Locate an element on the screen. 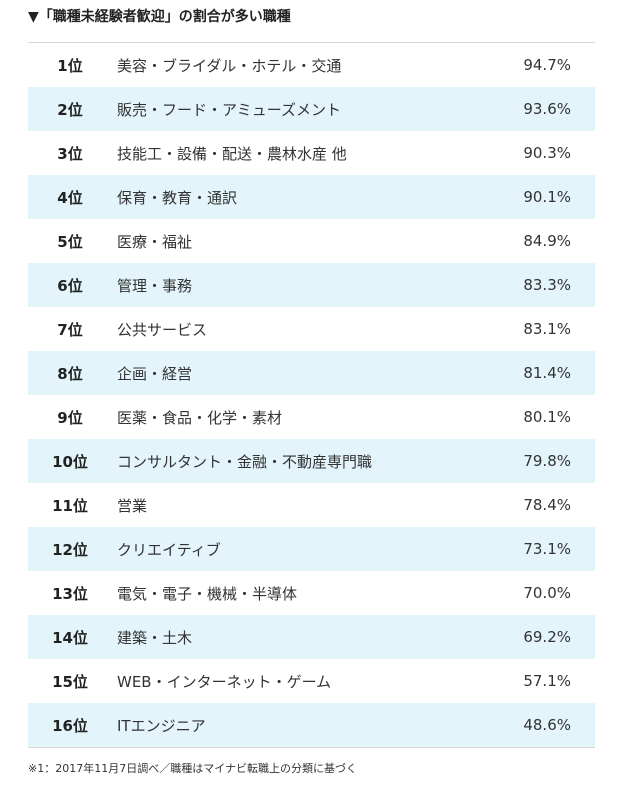  job-category-name: 営業 is located at coordinates (132, 505).